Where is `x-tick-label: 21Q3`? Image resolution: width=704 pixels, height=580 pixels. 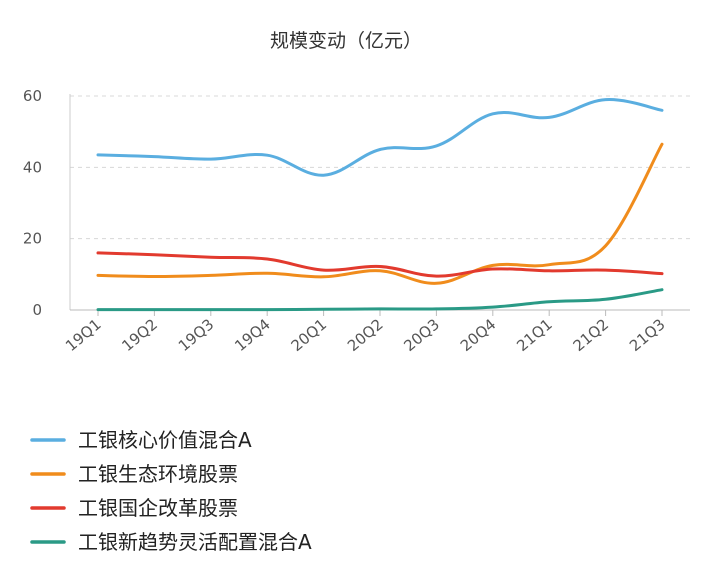
x-tick-label: 21Q3 is located at coordinates (647, 335).